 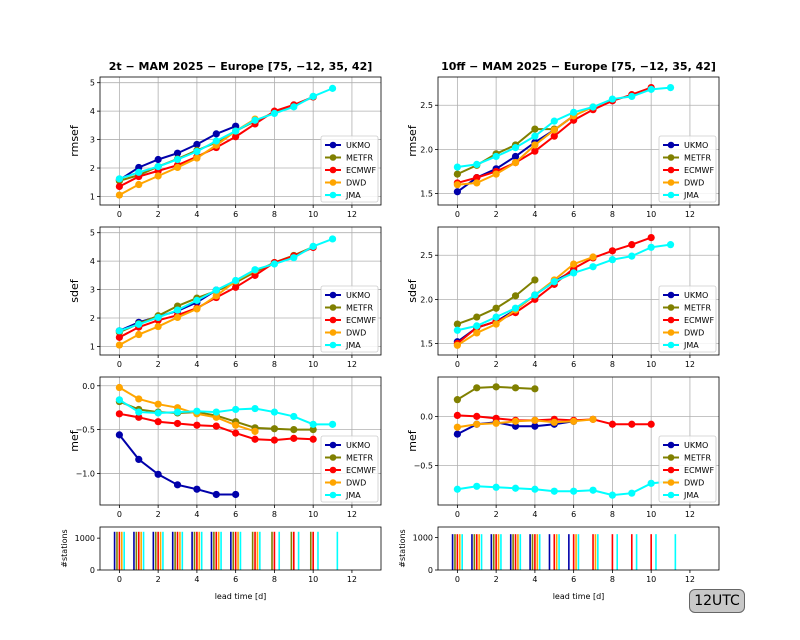 I want to click on x-tick-label: 4, so click(x=196, y=514).